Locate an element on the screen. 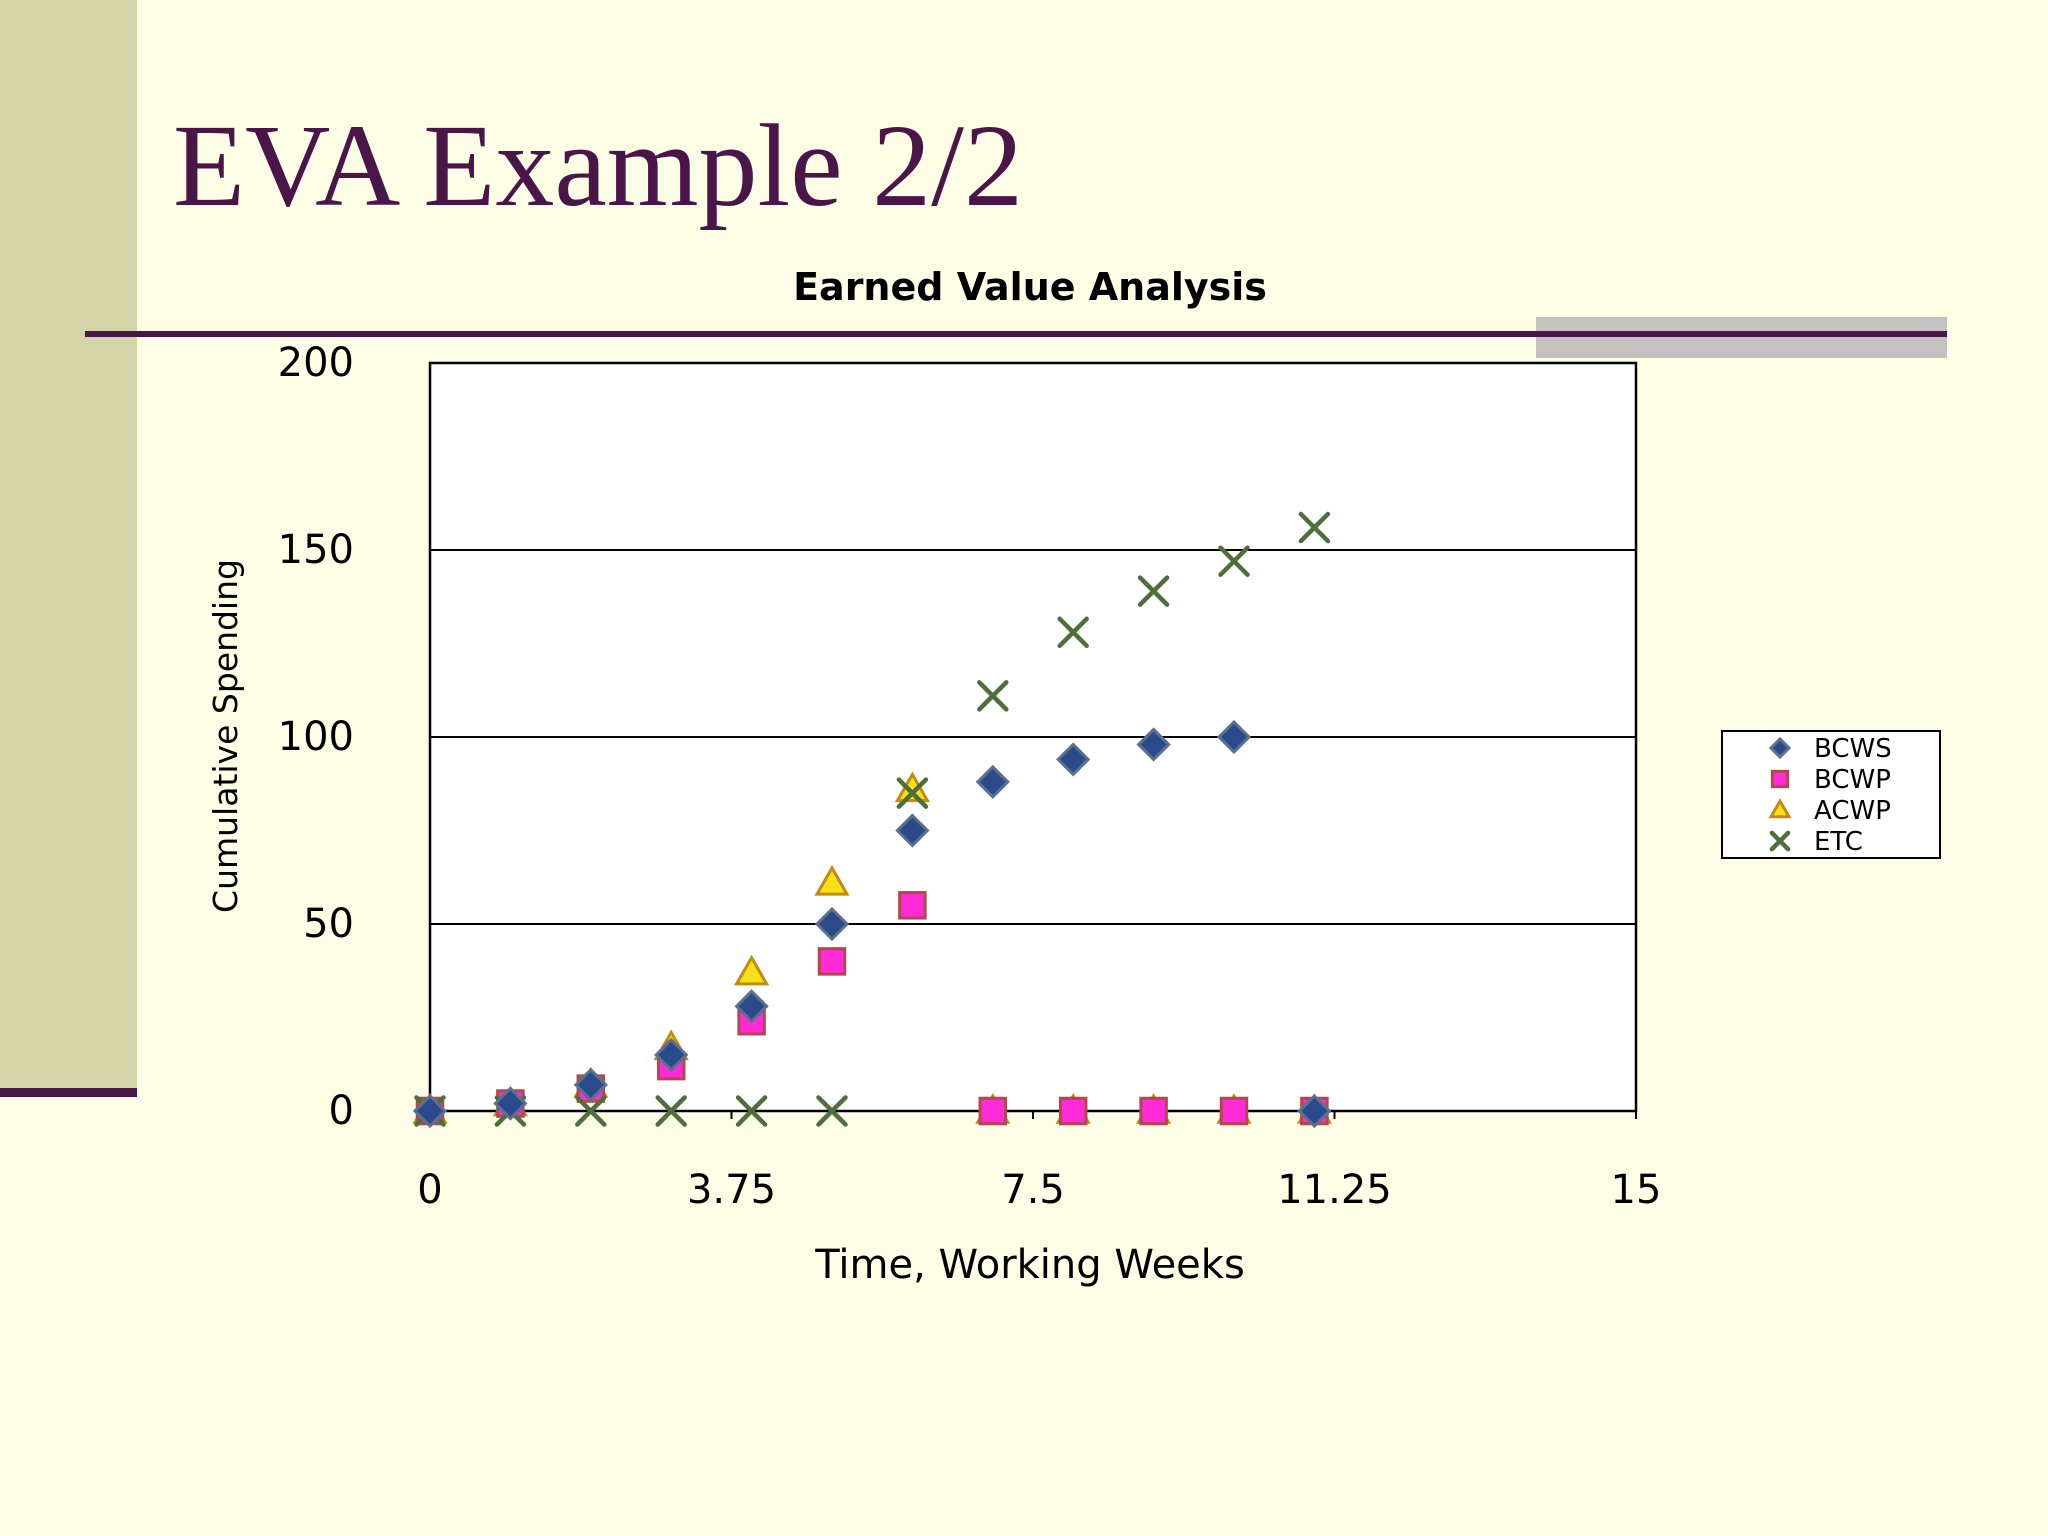 This screenshot has width=2048, height=1536. grid-lines is located at coordinates (1033, 737).